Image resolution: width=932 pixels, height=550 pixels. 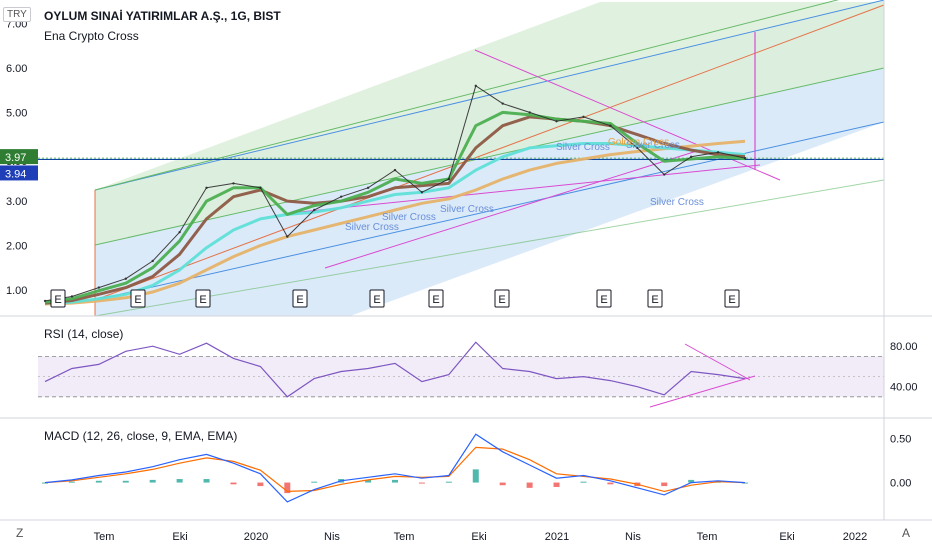 I want to click on current-price-label-b: 3.94, so click(x=15, y=174).